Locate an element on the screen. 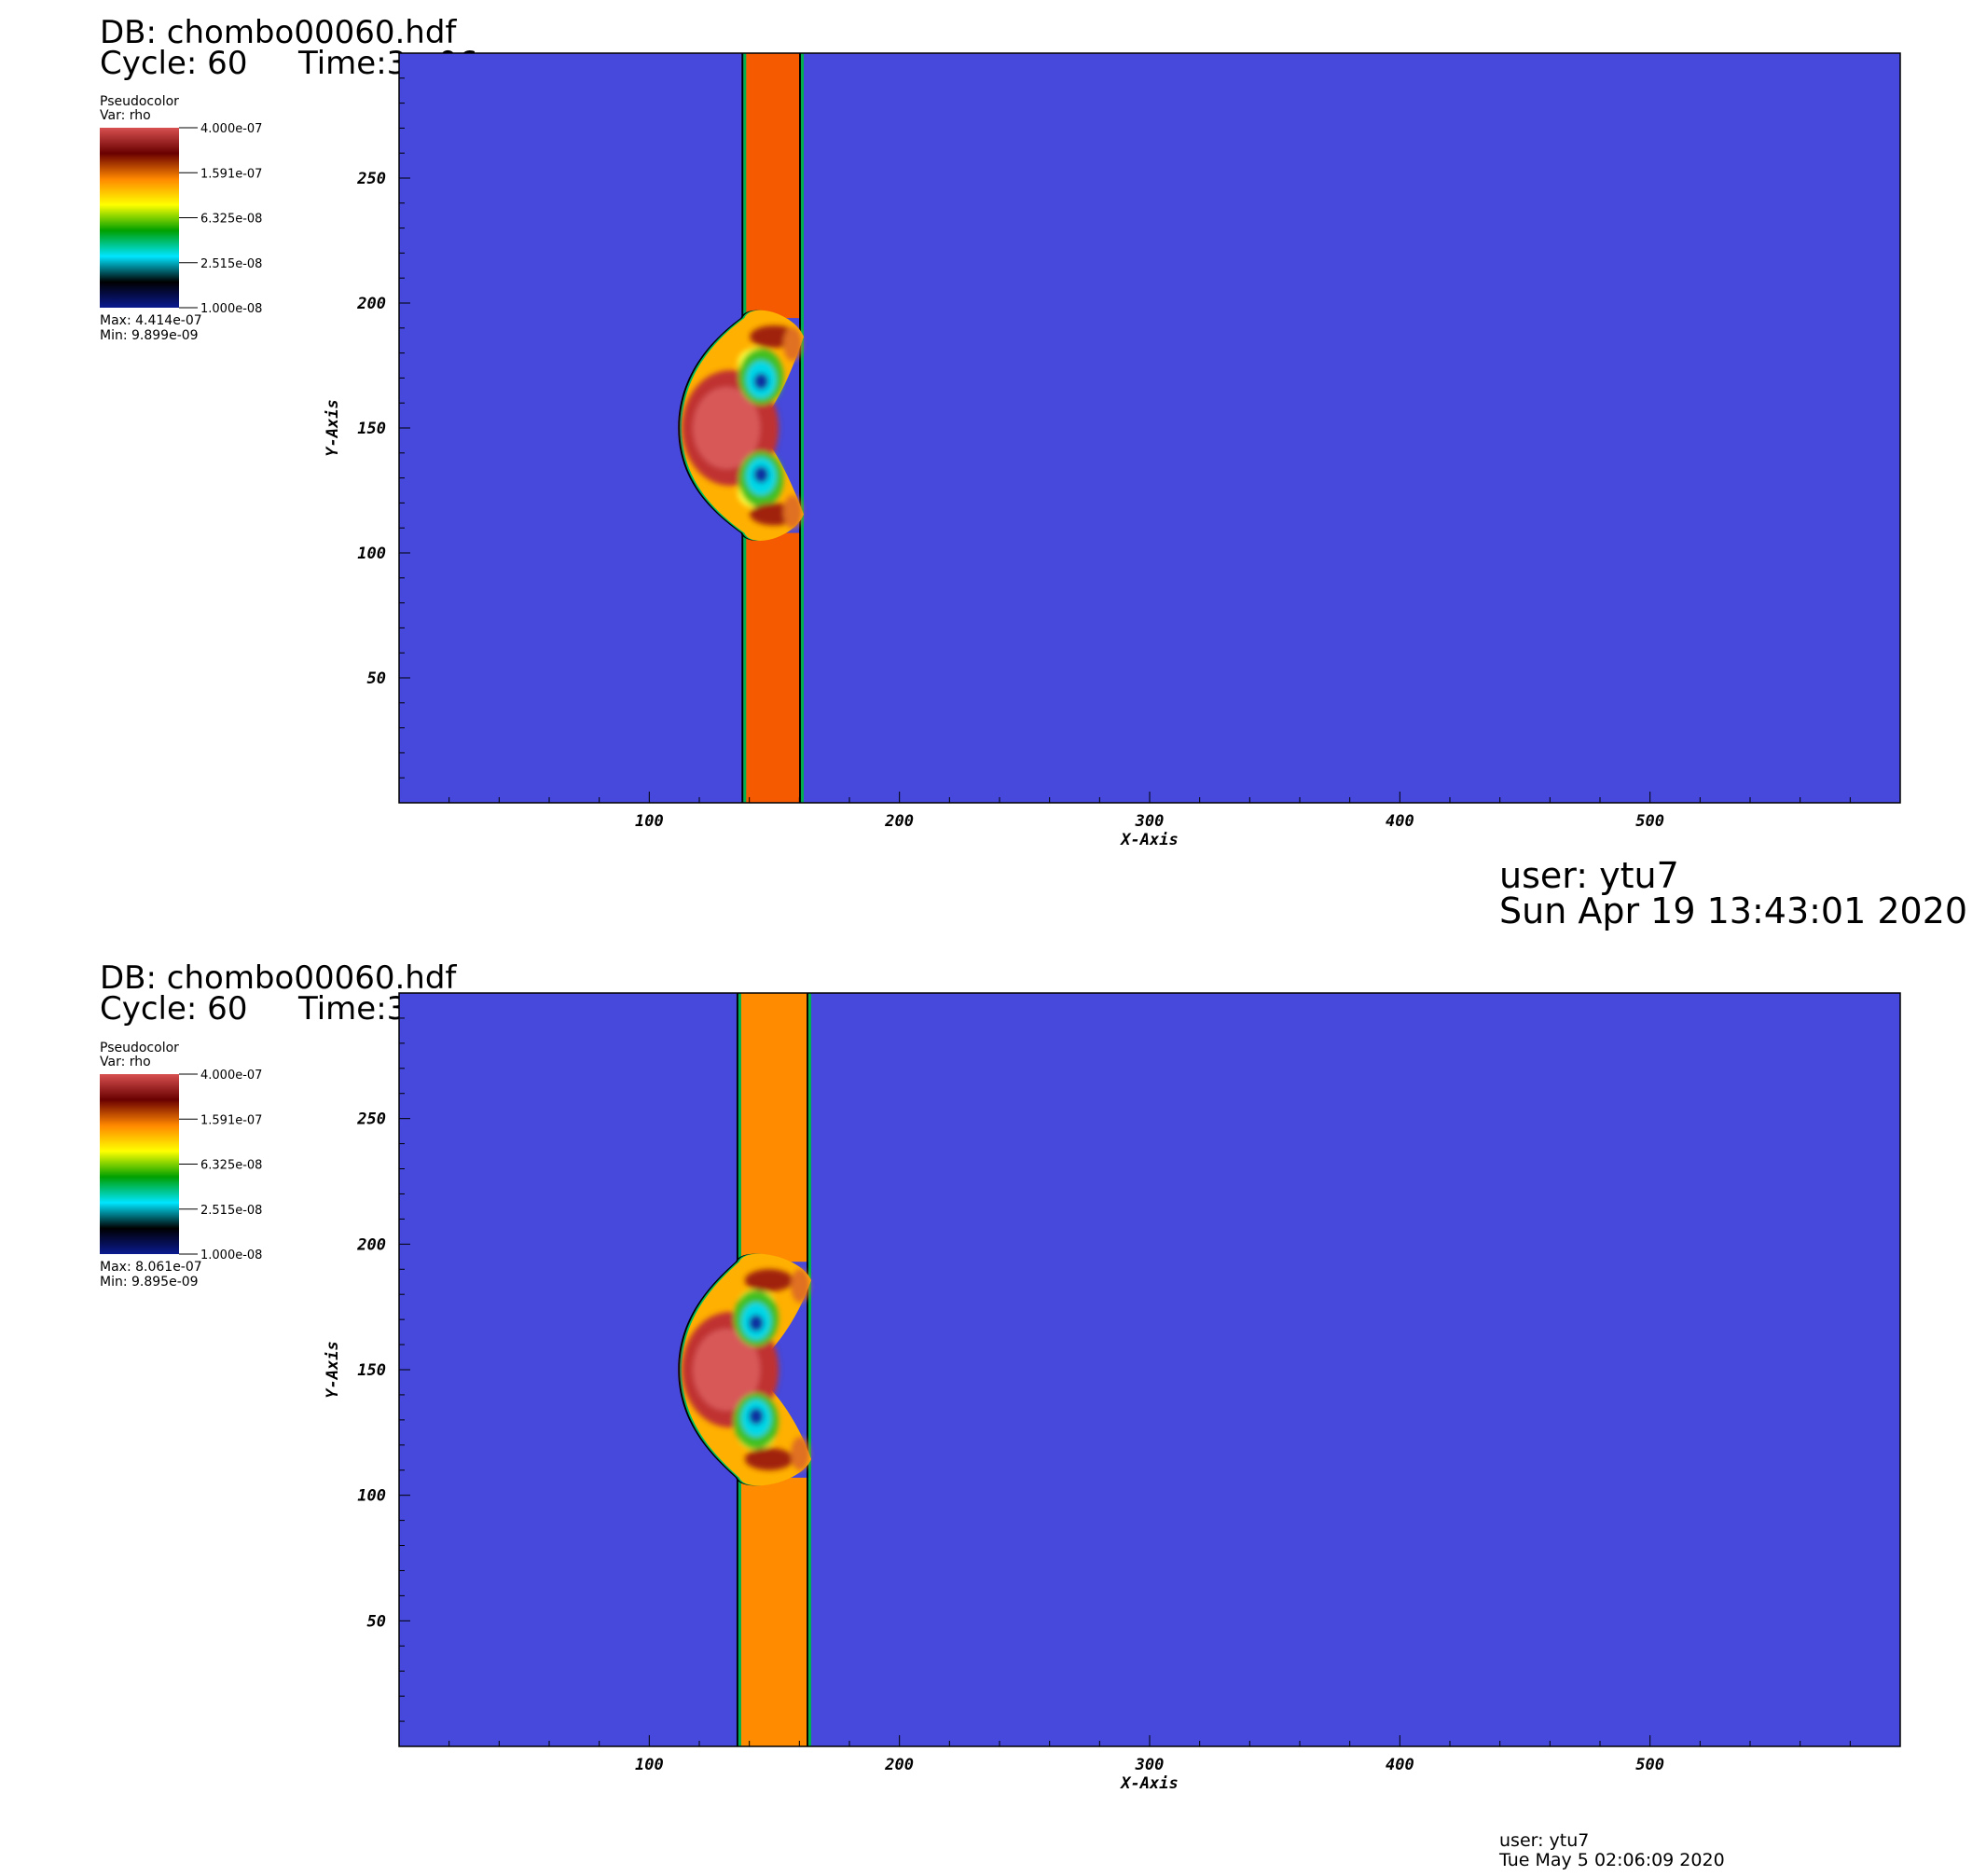 This screenshot has width=1986, height=1876. date-label: Tue May 5 02:06:09 2020 is located at coordinates (1612, 1860).